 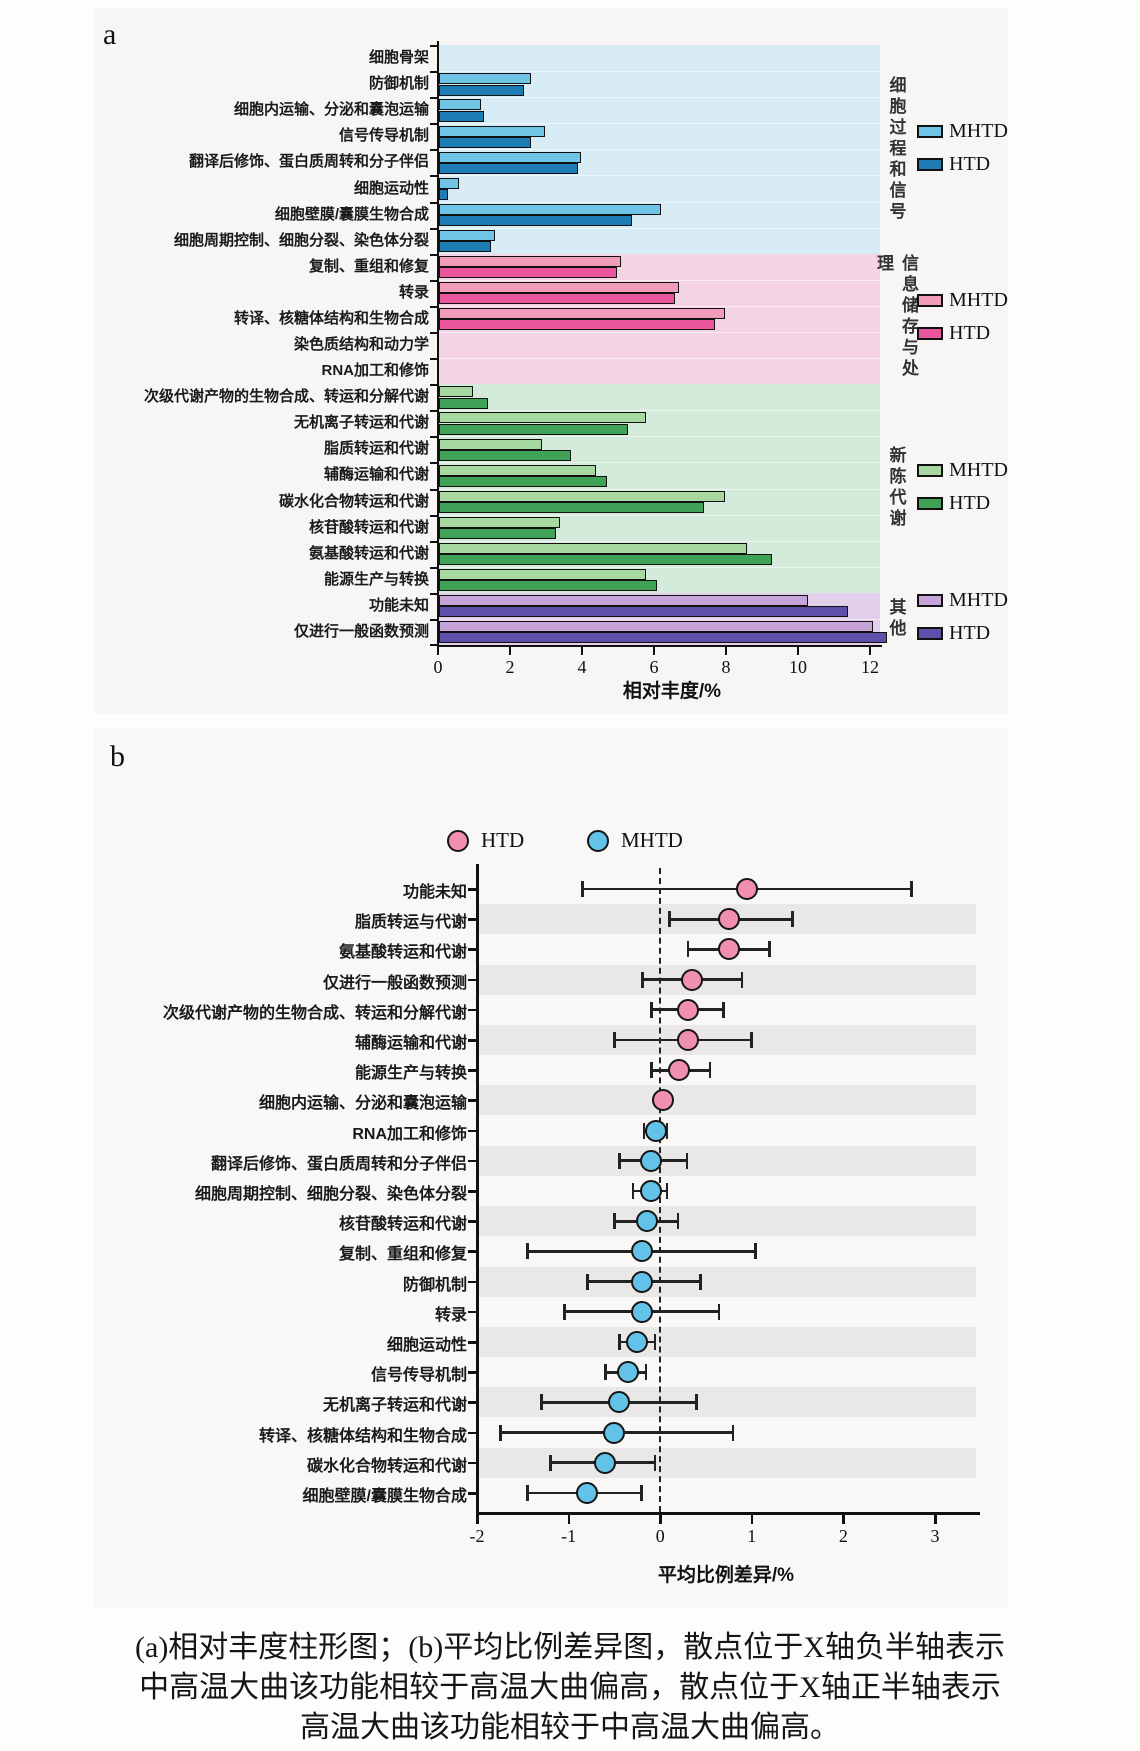 What do you see at coordinates (362, 1436) in the screenshot?
I see `category-label: 转译、核糖体结构和生物合成` at bounding box center [362, 1436].